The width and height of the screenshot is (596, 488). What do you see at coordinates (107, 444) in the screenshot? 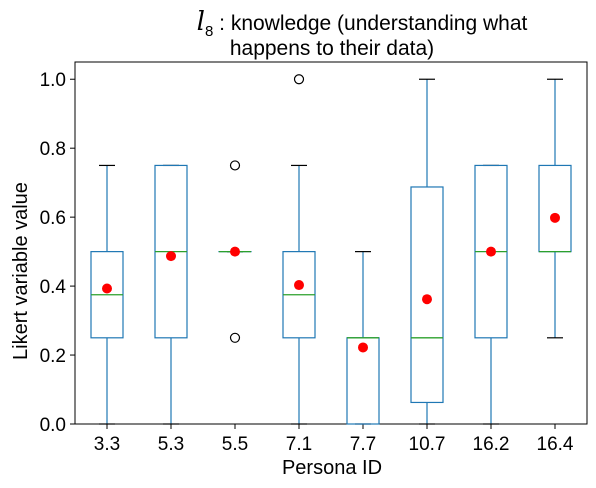
I see `x-tick-label: 3.3` at bounding box center [107, 444].